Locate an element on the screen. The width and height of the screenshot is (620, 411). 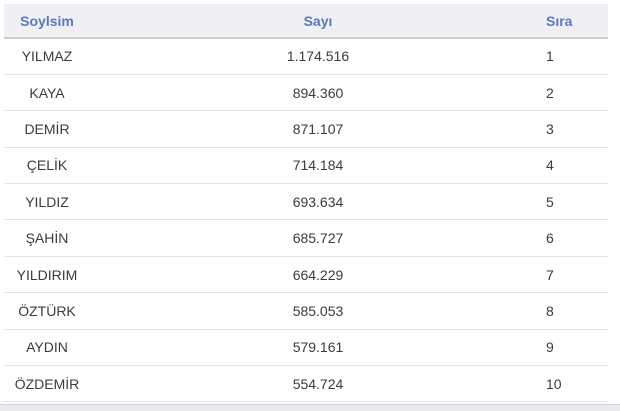
surname-cell: DEMİR is located at coordinates (47, 129).